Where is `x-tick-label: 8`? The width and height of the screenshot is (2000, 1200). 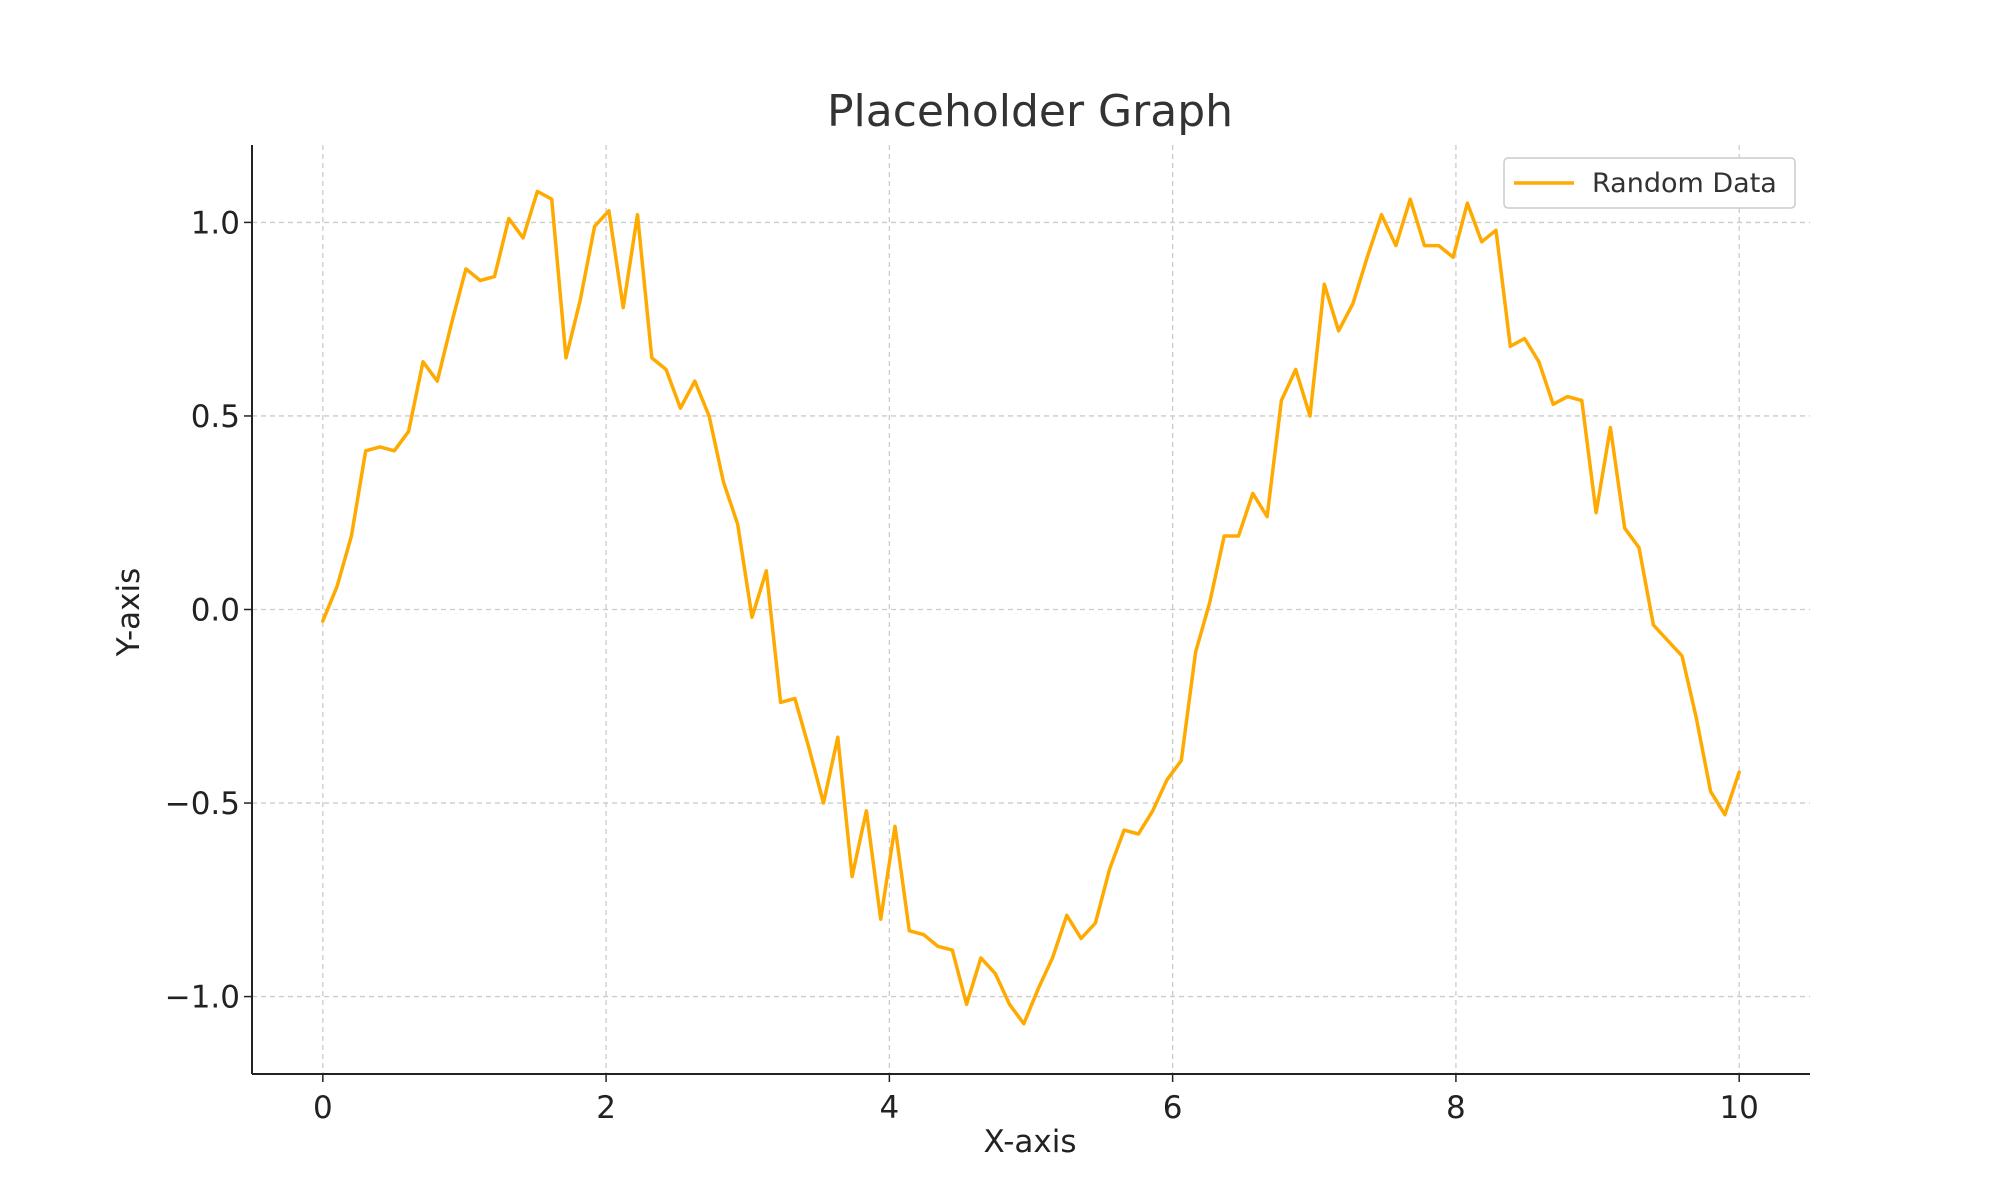
x-tick-label: 8 is located at coordinates (1456, 1108).